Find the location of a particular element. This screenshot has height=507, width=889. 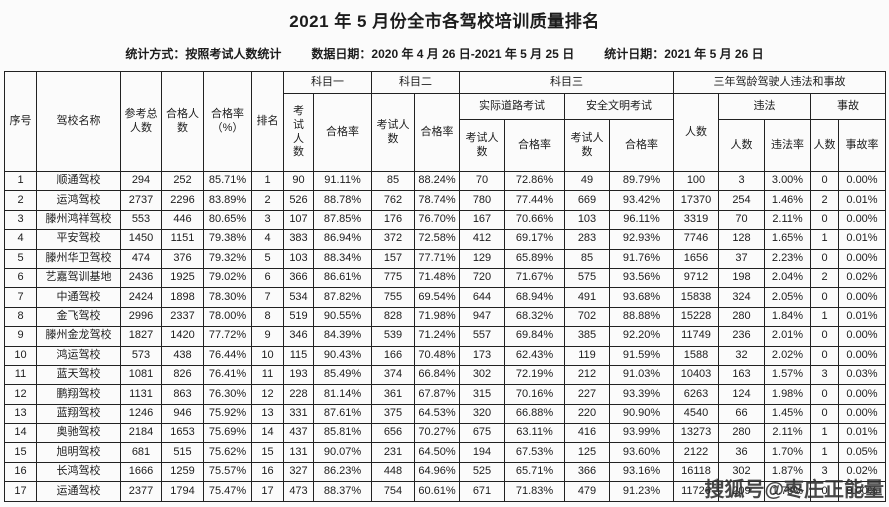

cell: 17370 is located at coordinates (696, 200).